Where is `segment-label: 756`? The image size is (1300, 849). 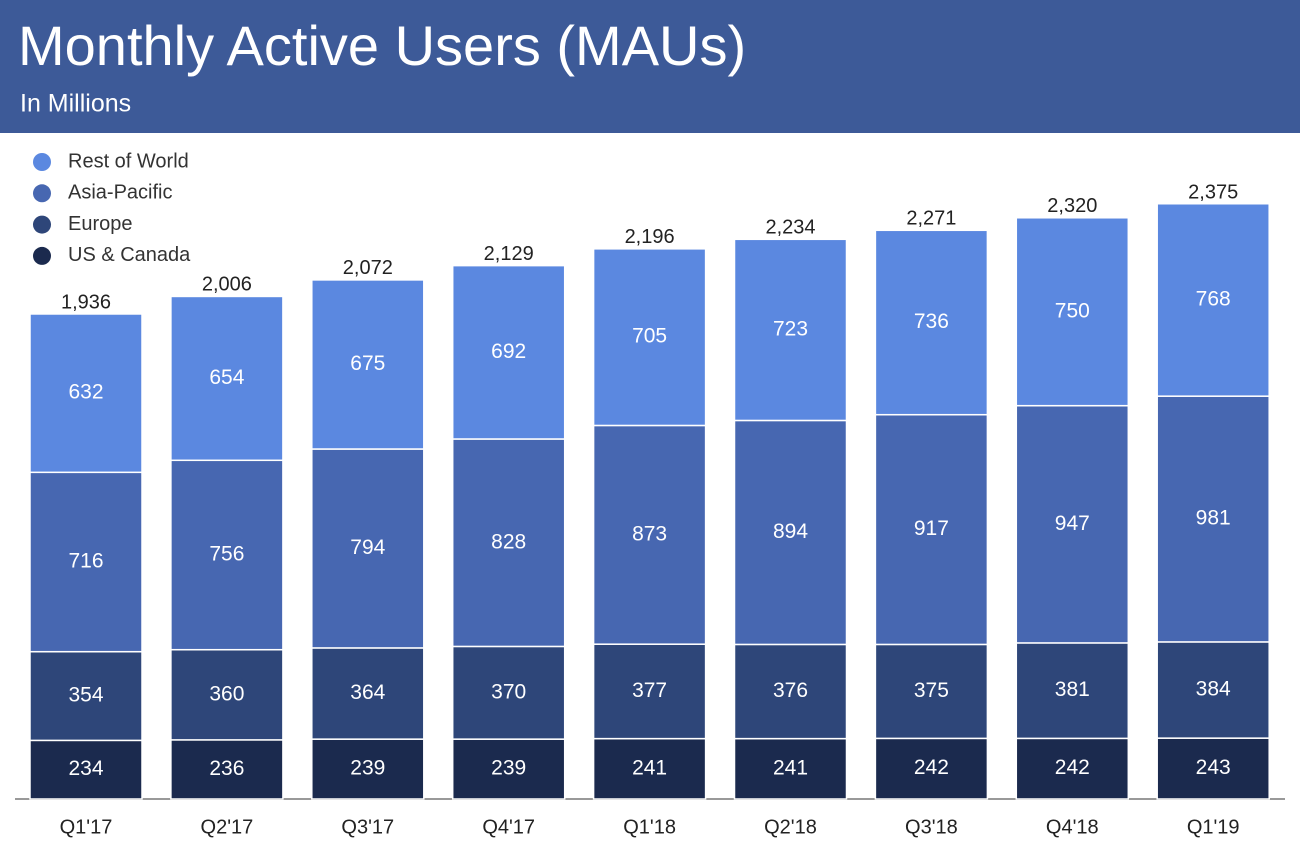 segment-label: 756 is located at coordinates (226, 554).